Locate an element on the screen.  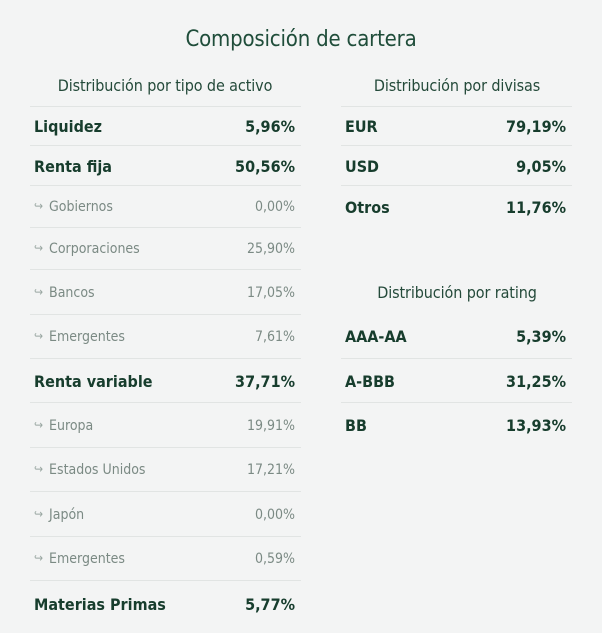
table-row: AAA-AA 5,39% is located at coordinates (456, 336).